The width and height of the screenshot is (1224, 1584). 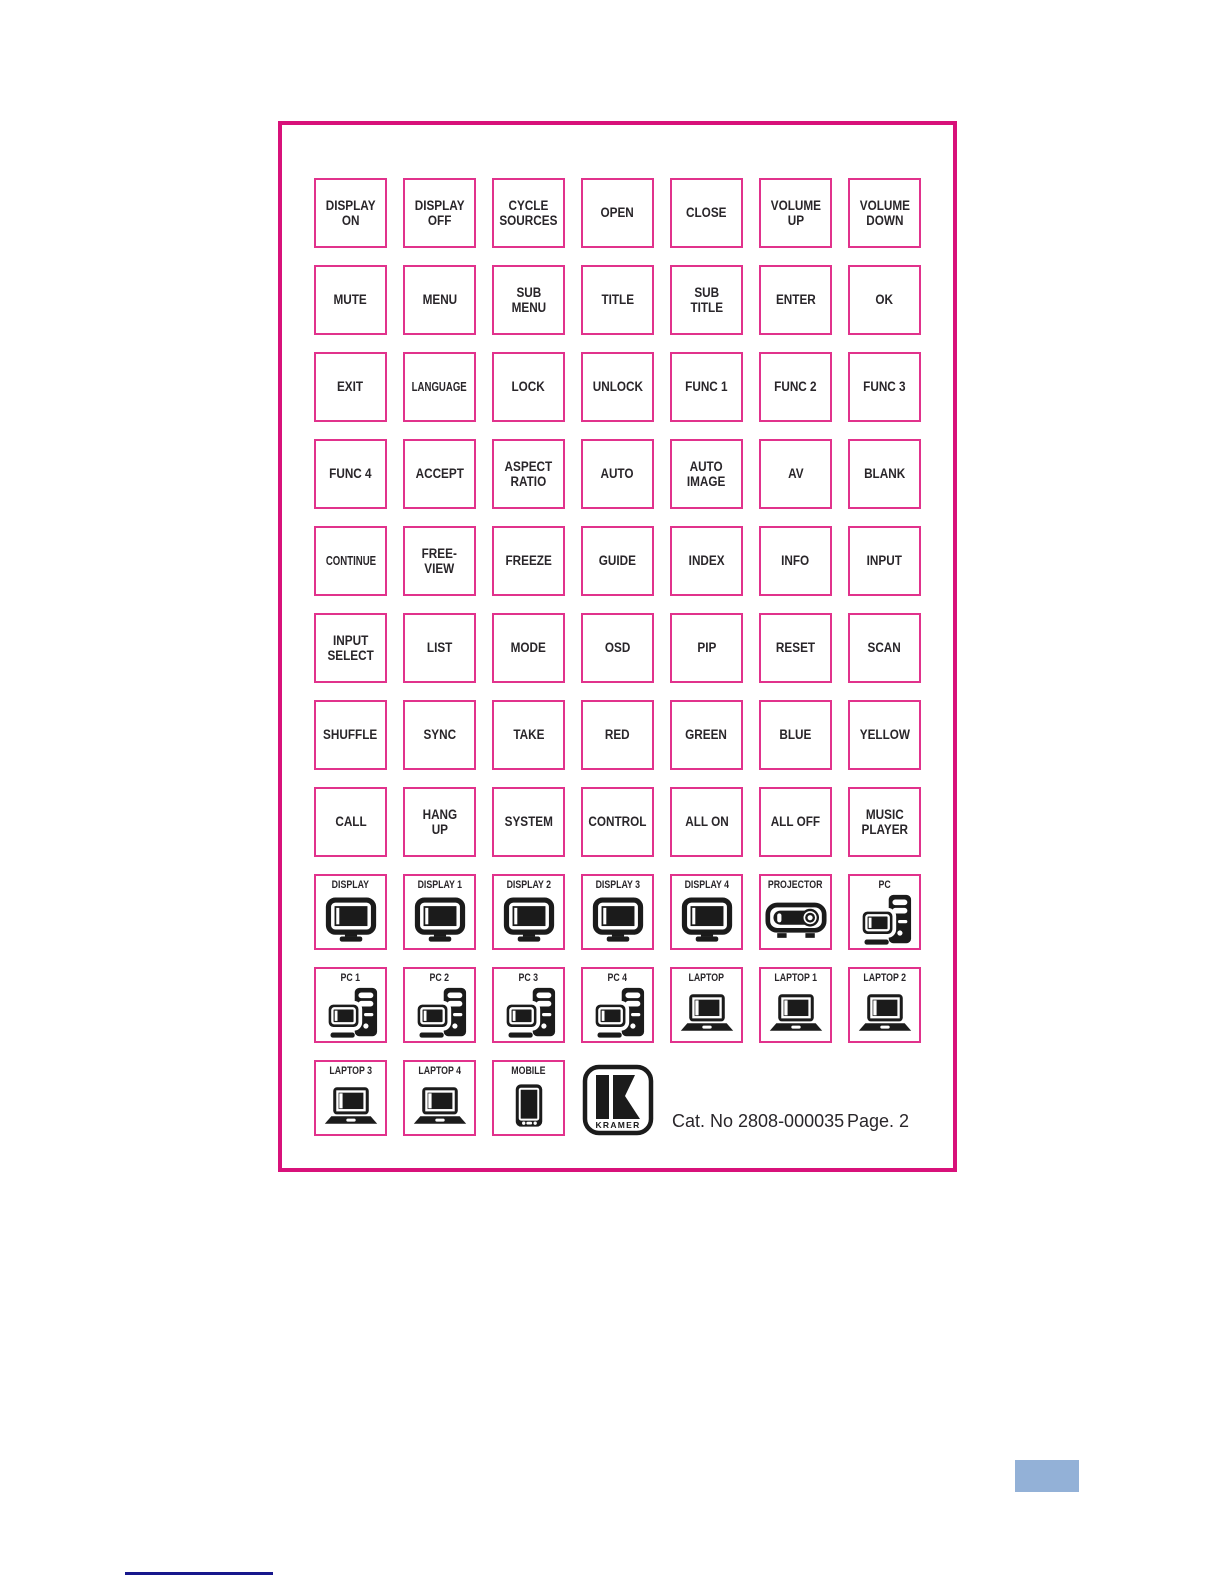 I want to click on key-label: DISPLAY, so click(x=350, y=885).